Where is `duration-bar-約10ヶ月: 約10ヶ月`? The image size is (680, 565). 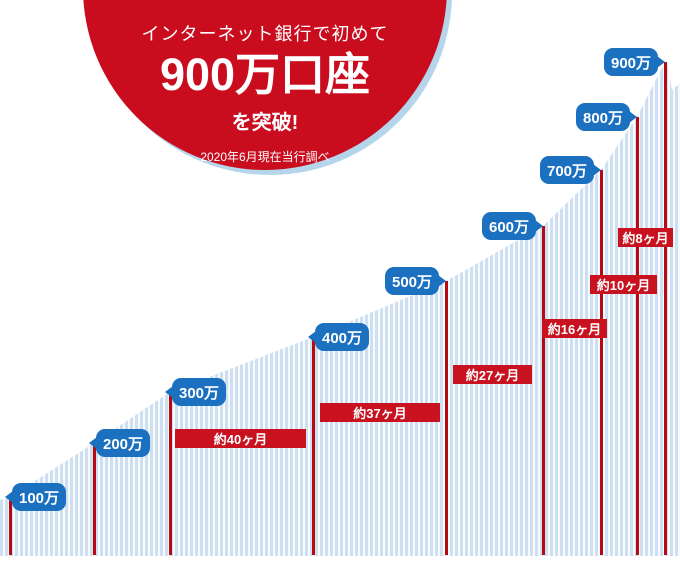 duration-bar-約10ヶ月: 約10ヶ月 is located at coordinates (623, 284).